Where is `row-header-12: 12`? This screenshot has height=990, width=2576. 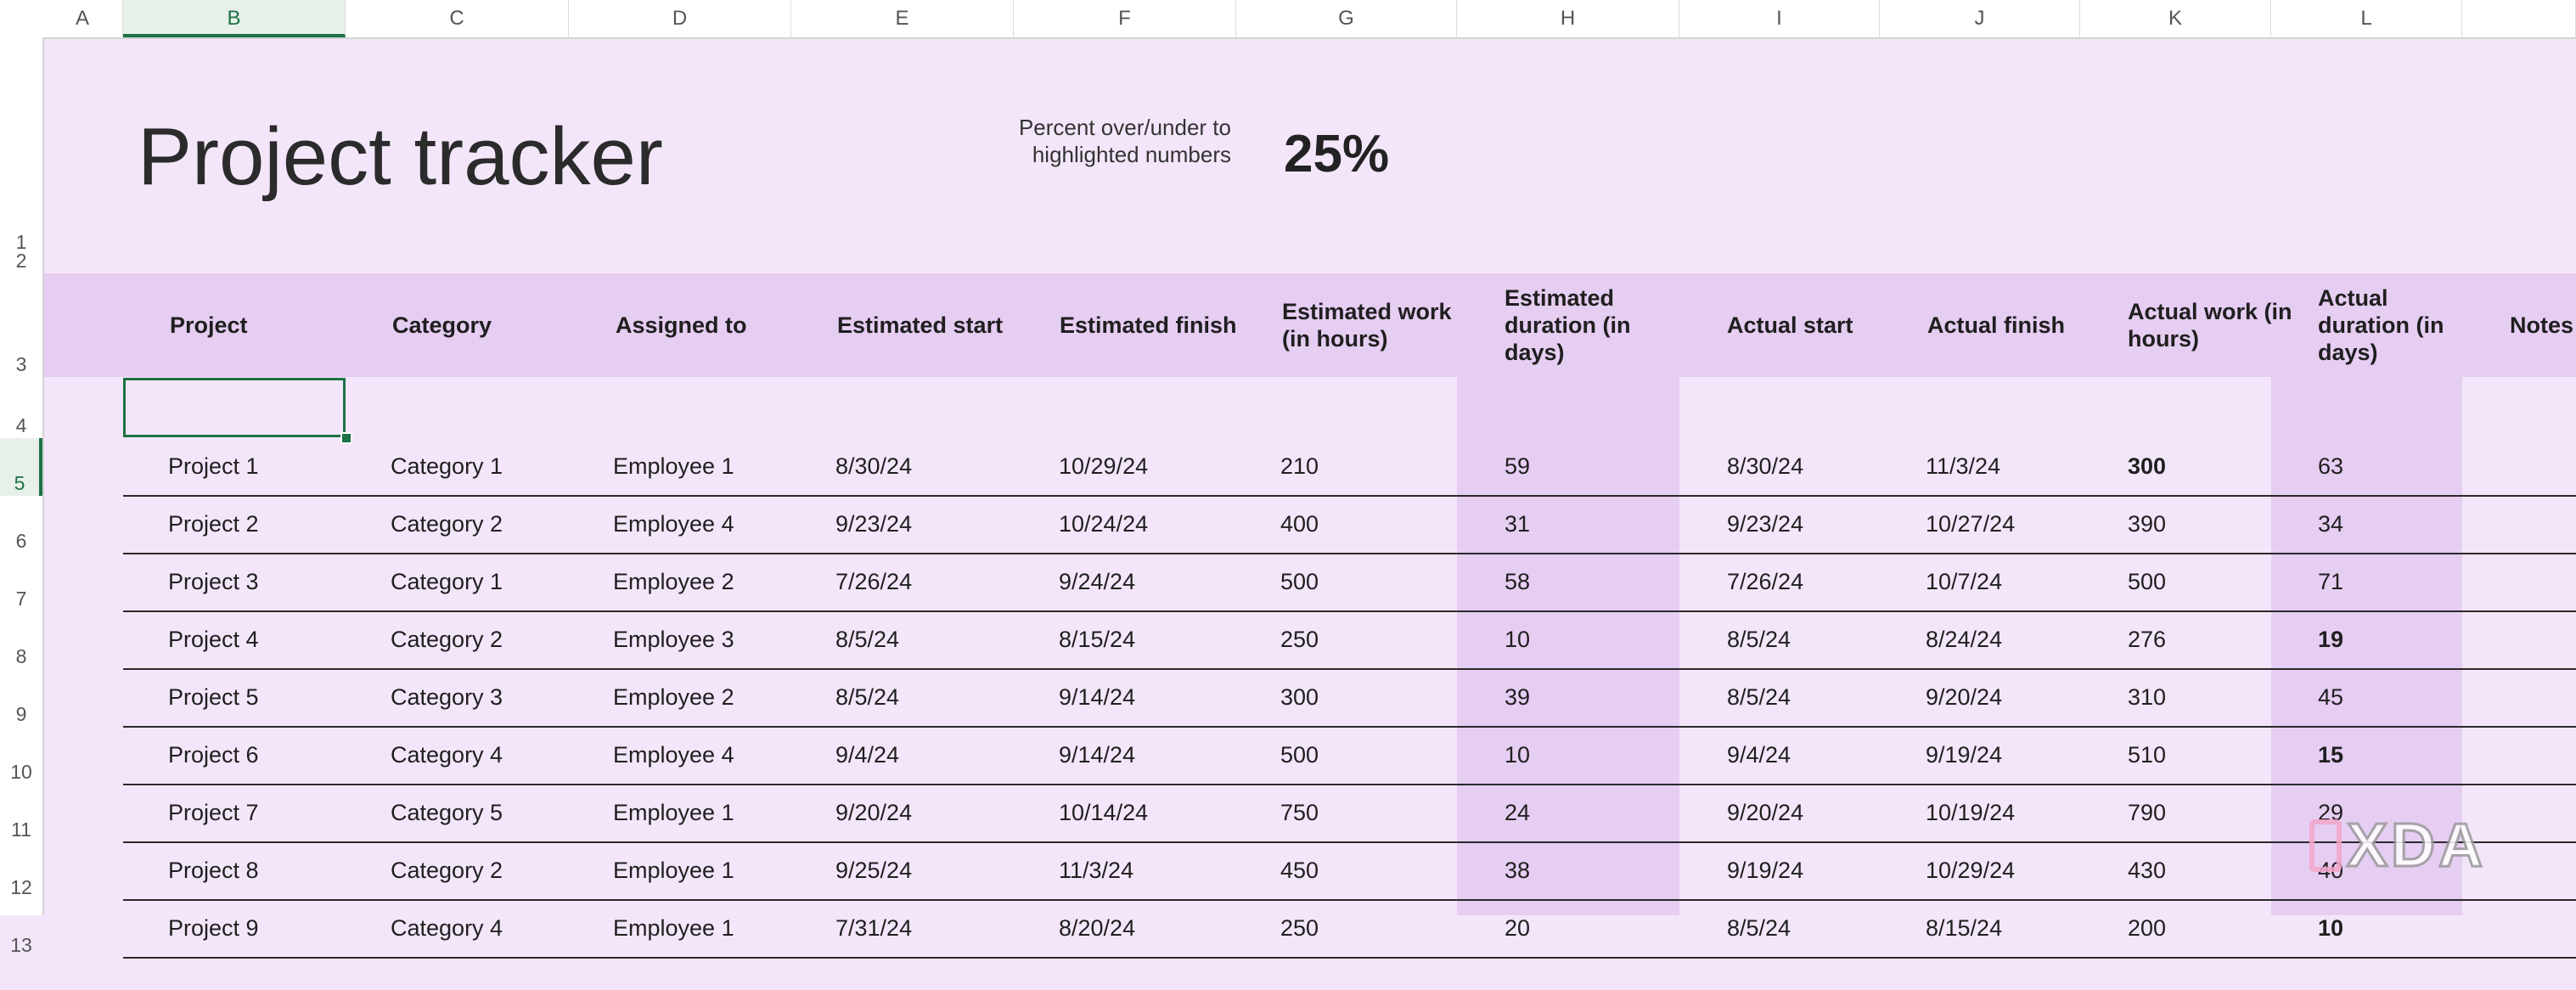
row-header-12: 12 is located at coordinates (21, 887).